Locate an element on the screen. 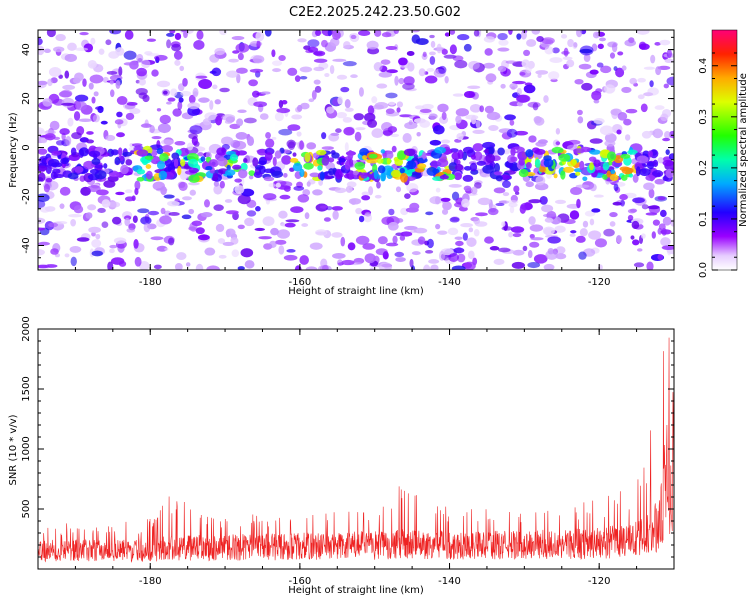  top-x-axis-label: Height of straight line (km) is located at coordinates (356, 291).